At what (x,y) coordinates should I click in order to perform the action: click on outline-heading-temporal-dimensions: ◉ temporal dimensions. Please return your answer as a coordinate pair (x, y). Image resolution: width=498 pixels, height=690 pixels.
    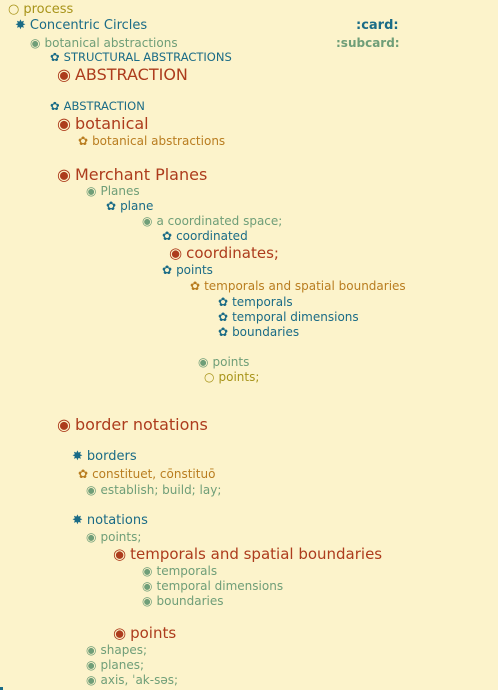
    Looking at the image, I should click on (212, 586).